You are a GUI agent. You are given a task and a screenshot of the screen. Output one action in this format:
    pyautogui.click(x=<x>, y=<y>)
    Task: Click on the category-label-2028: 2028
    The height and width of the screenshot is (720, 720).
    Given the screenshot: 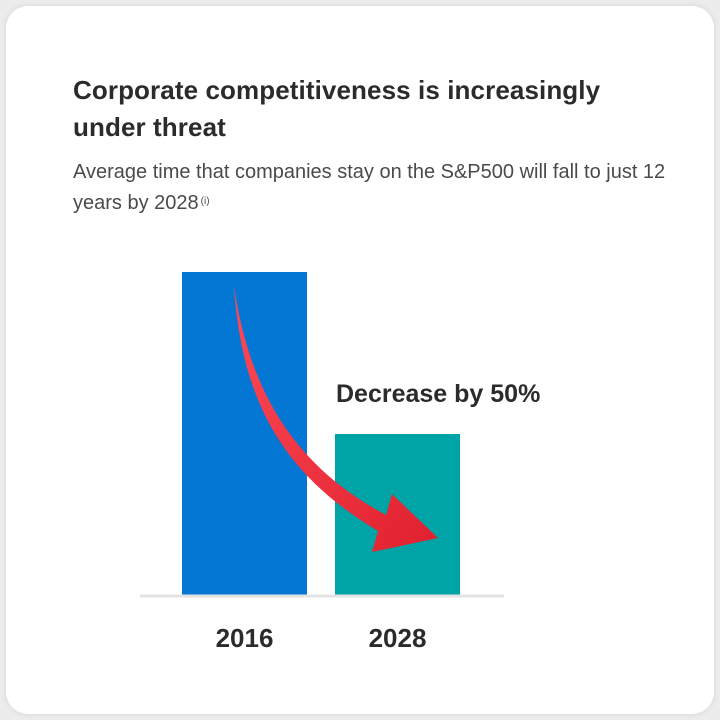 What is the action you would take?
    pyautogui.click(x=398, y=638)
    